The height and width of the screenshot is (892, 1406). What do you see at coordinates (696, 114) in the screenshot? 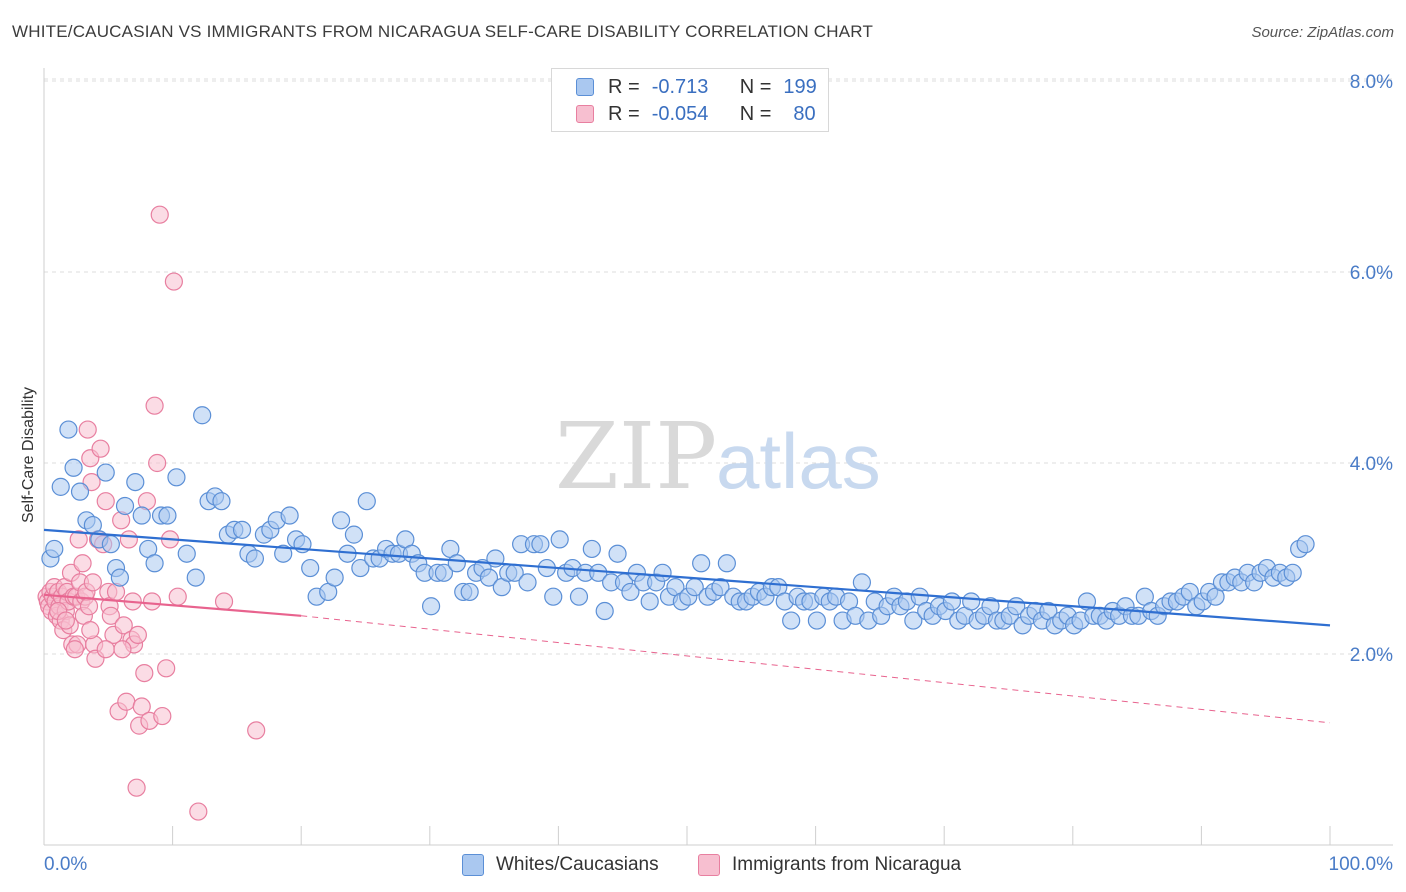
I see `legend-row-nicaragua: R = -0.054 N = 80` at bounding box center [696, 114].